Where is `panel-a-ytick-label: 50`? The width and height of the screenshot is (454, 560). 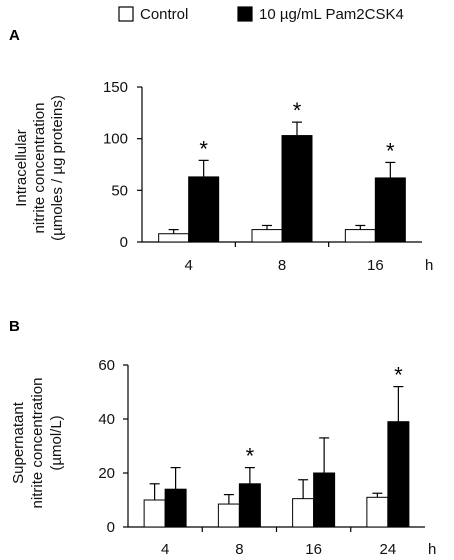 panel-a-ytick-label: 50 is located at coordinates (119, 190).